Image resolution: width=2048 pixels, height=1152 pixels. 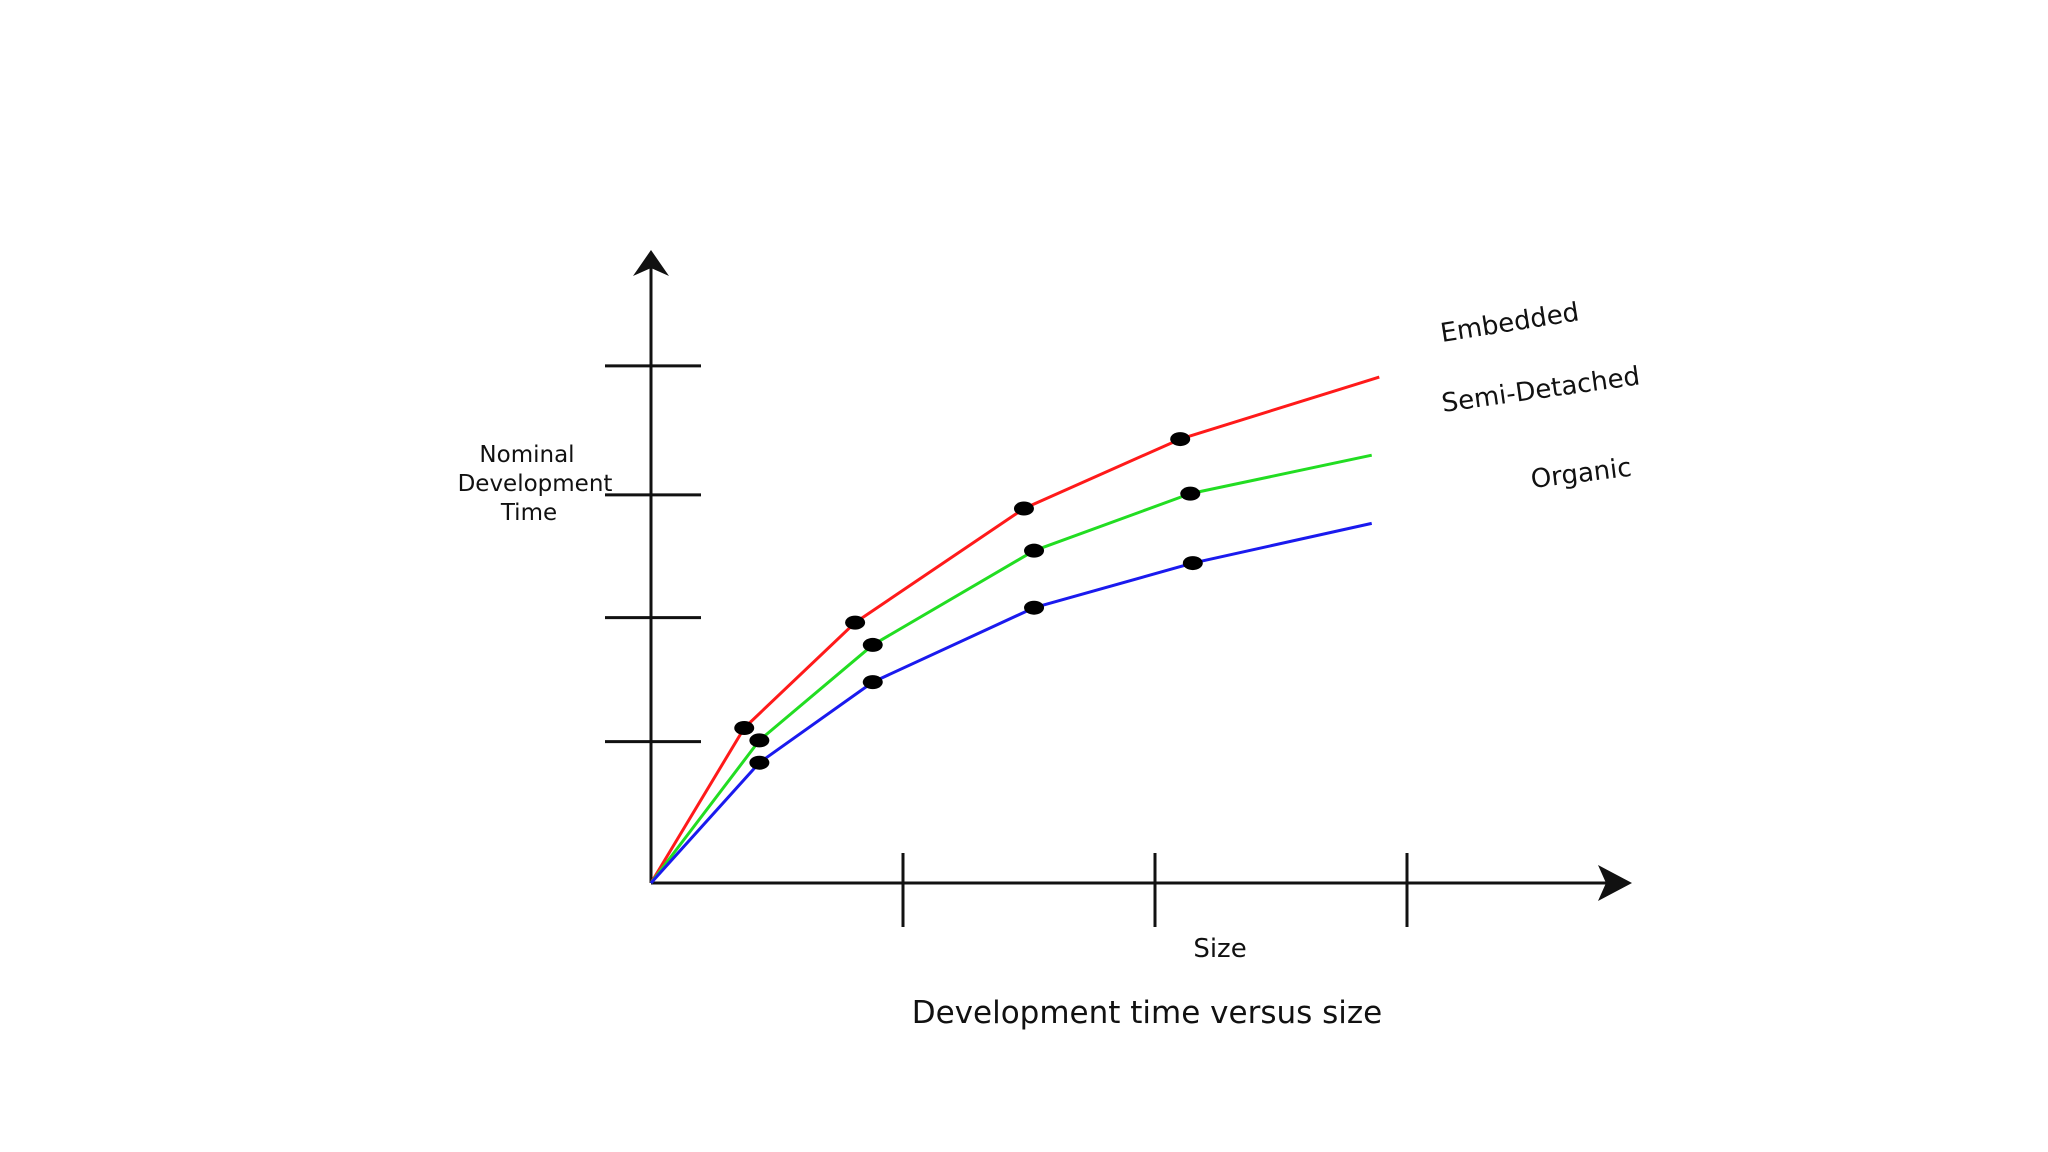 I want to click on series-label-semi-detached: Semi-Detached, so click(x=1541, y=390).